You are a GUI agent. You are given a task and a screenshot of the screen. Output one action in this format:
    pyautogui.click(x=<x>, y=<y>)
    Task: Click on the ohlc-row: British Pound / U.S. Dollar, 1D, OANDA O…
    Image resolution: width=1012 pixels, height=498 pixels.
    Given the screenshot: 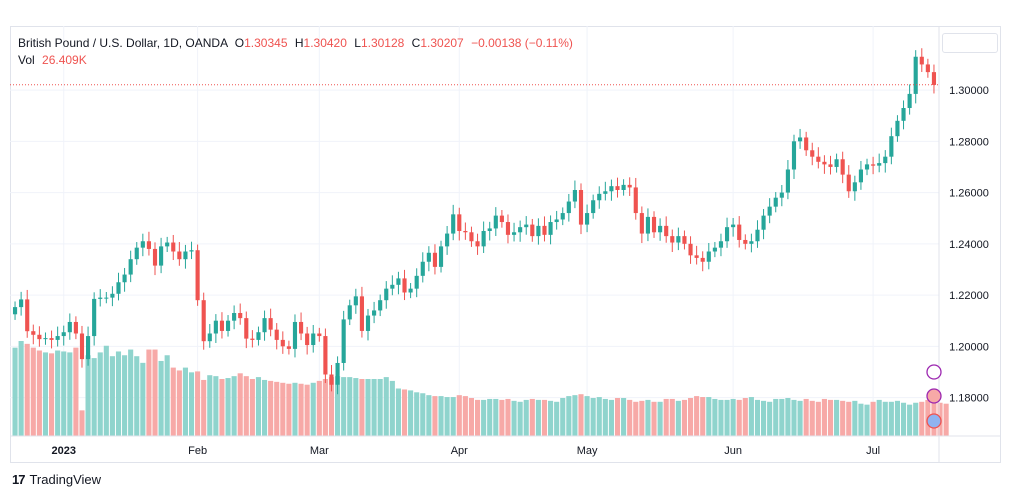 What is the action you would take?
    pyautogui.click(x=295, y=43)
    